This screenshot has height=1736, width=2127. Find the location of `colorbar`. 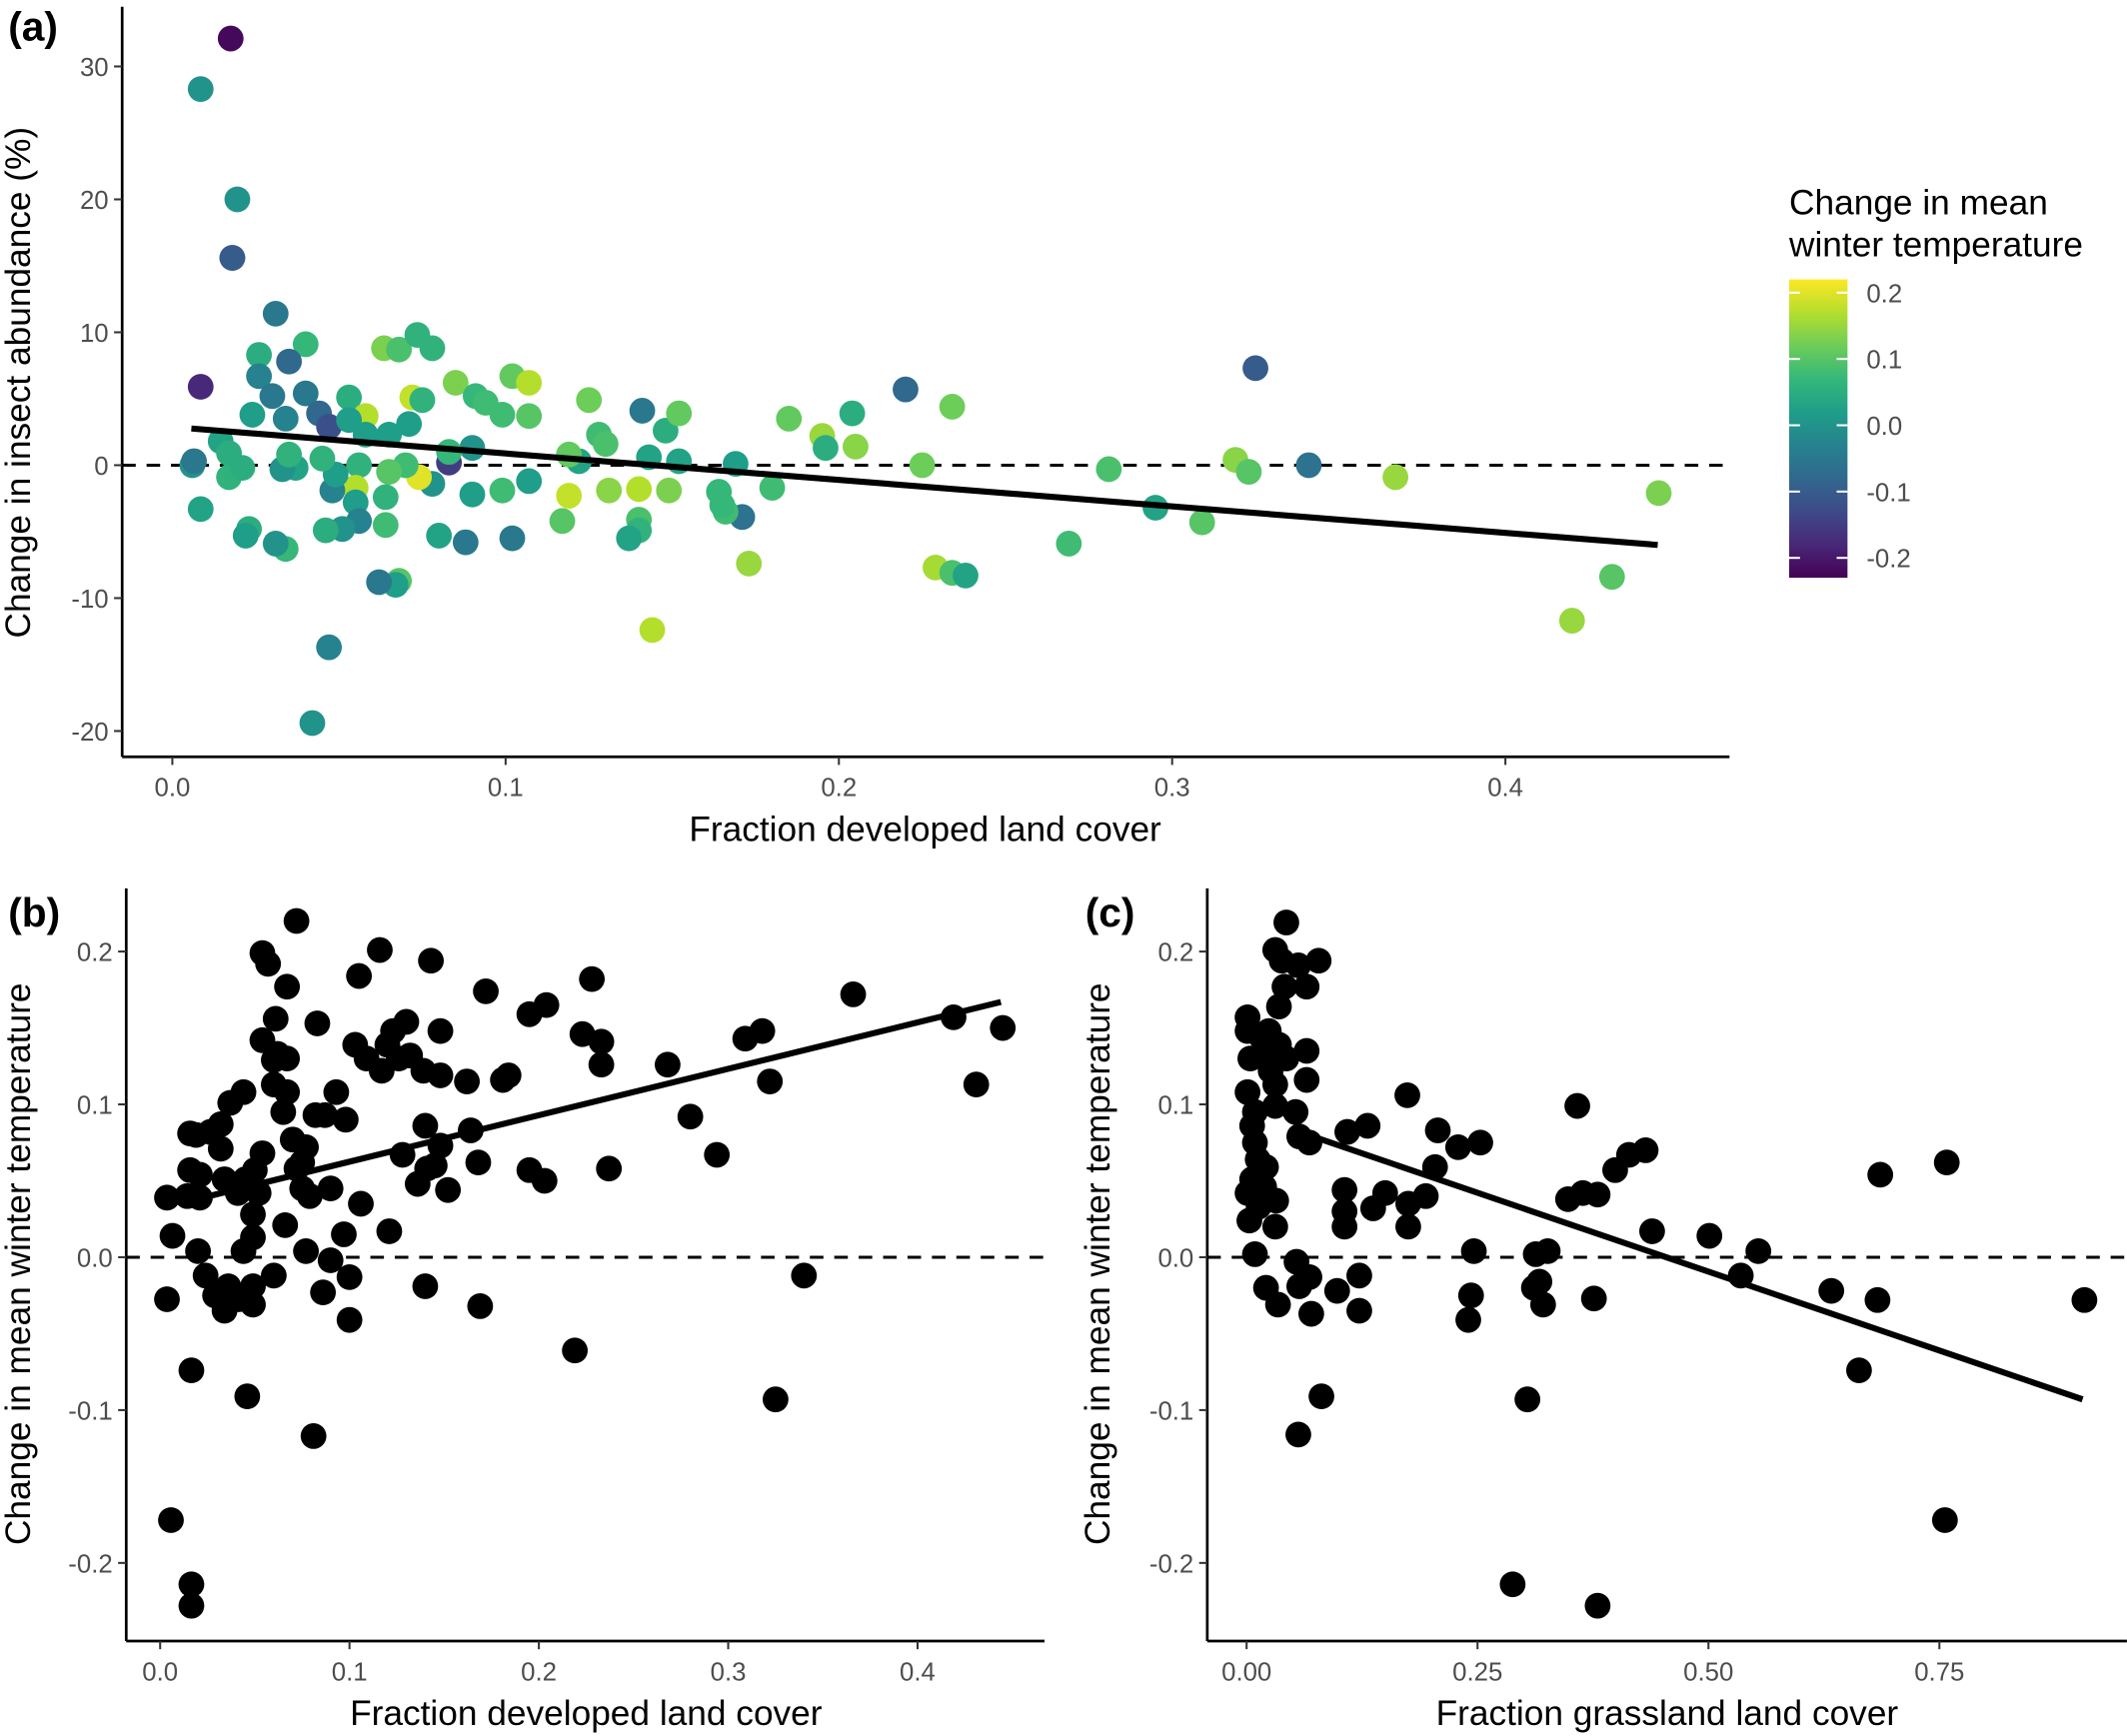

colorbar is located at coordinates (1818, 429).